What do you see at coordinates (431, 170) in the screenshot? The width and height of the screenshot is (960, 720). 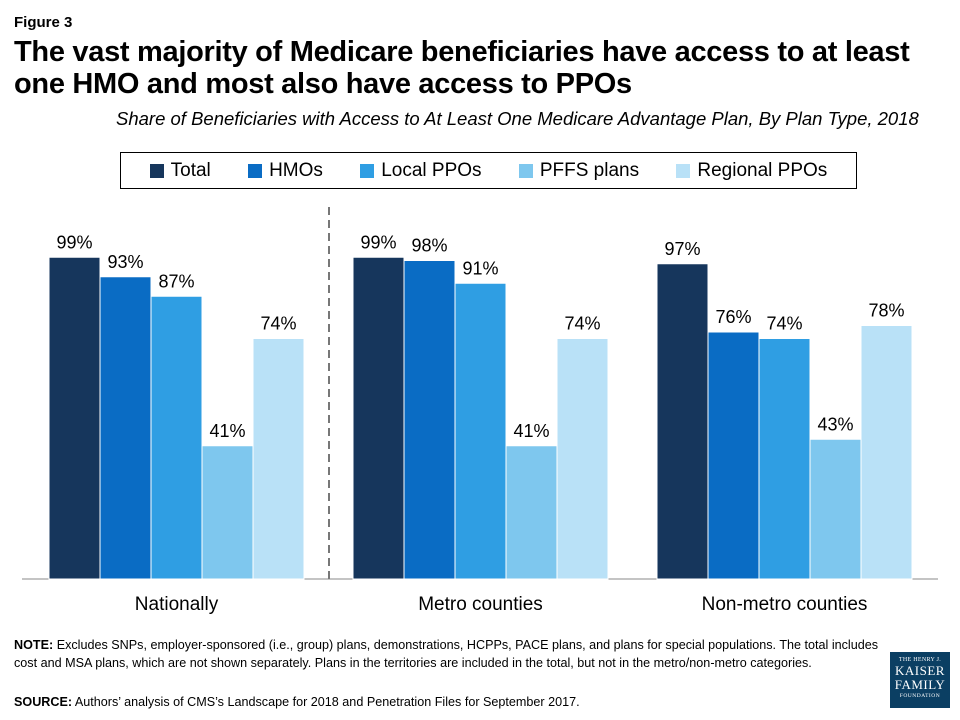 I see `legend-label-local-ppos: Local PPOs` at bounding box center [431, 170].